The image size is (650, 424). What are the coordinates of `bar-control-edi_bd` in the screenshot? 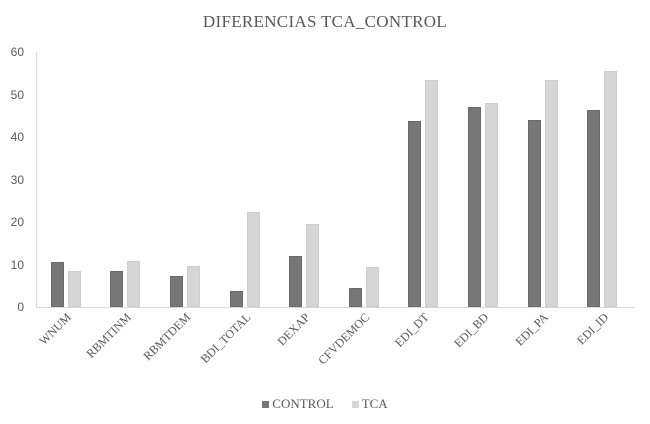 It's located at (474, 207).